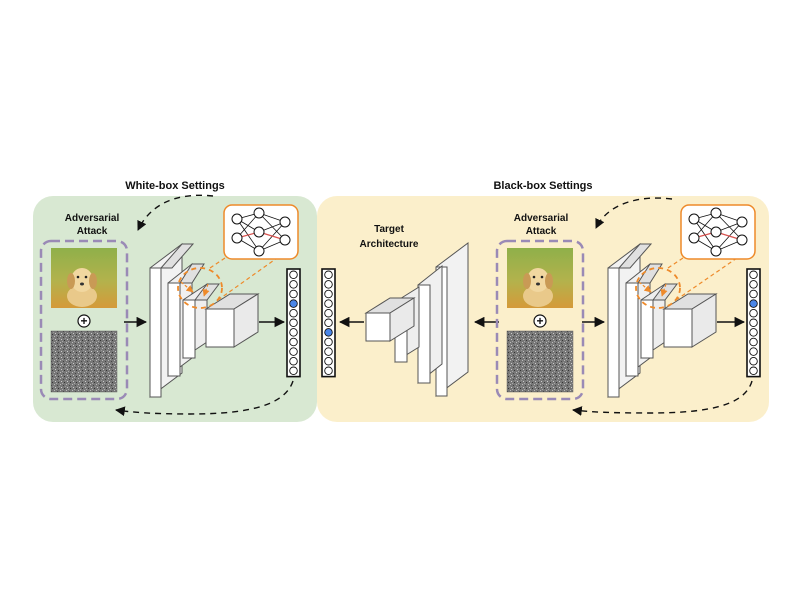 This screenshot has height=600, width=800. I want to click on white-input-dashed-box, so click(84, 320).